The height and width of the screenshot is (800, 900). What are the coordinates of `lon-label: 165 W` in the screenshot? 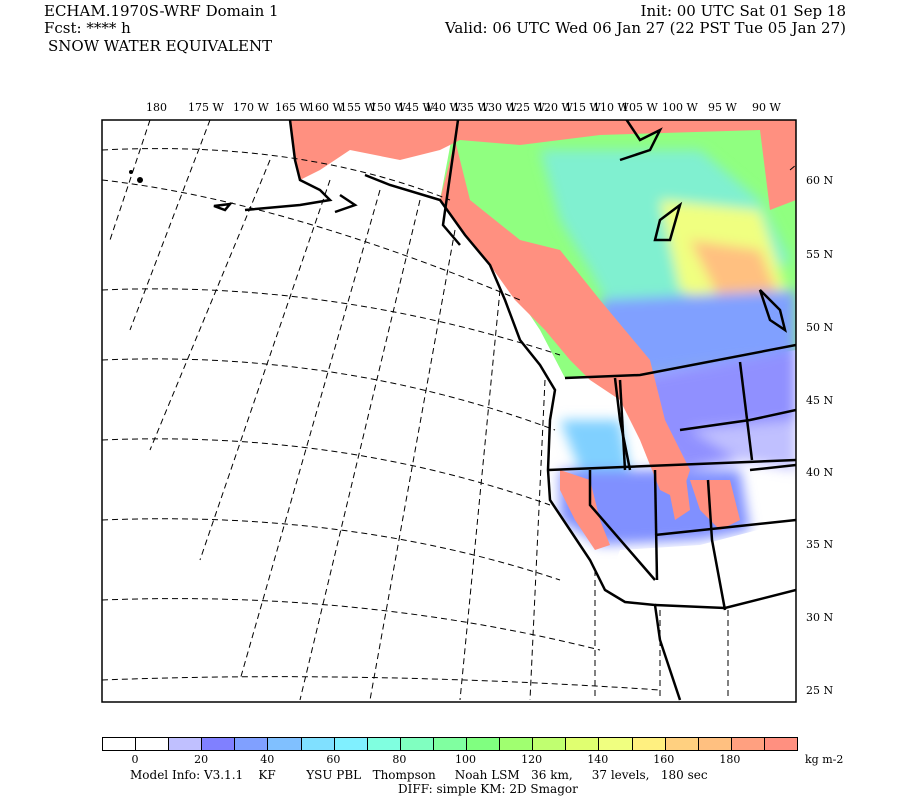 It's located at (293, 107).